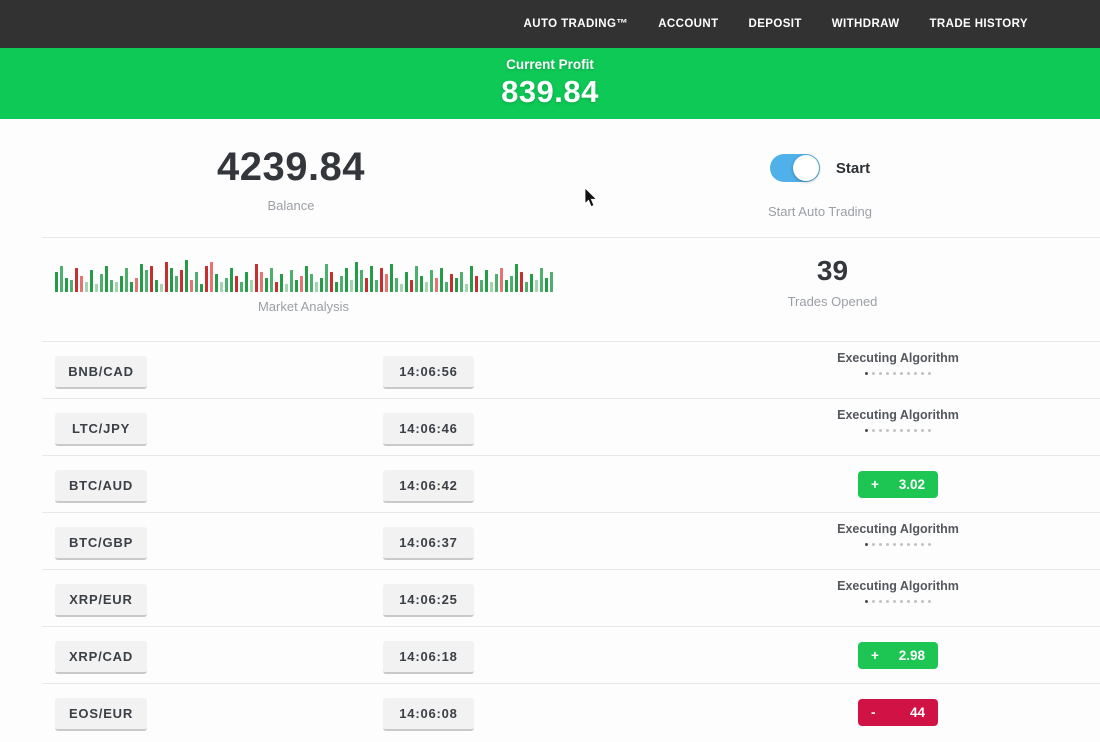 The width and height of the screenshot is (1100, 742). What do you see at coordinates (865, 24) in the screenshot?
I see `nav-item-withdraw: WITHDRAW` at bounding box center [865, 24].